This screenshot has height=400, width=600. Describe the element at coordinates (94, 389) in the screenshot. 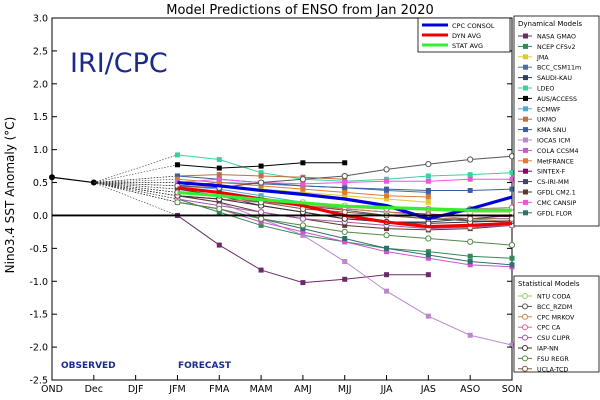

I see `x-tick-label: Dec` at that location.